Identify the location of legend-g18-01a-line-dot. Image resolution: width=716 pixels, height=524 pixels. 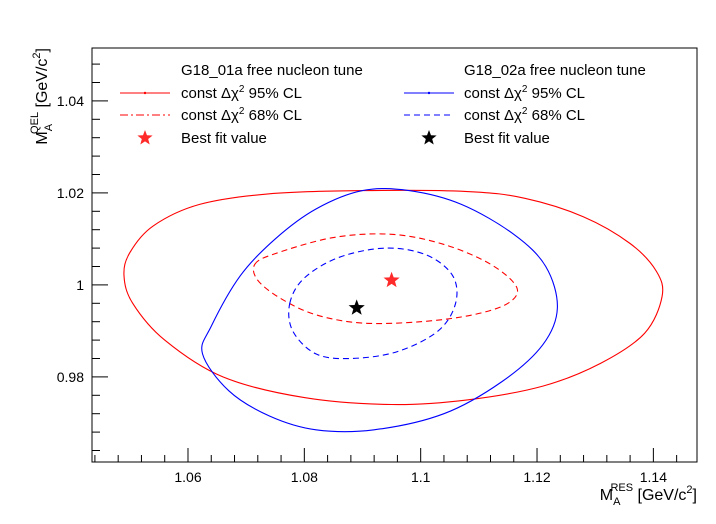
(145, 93).